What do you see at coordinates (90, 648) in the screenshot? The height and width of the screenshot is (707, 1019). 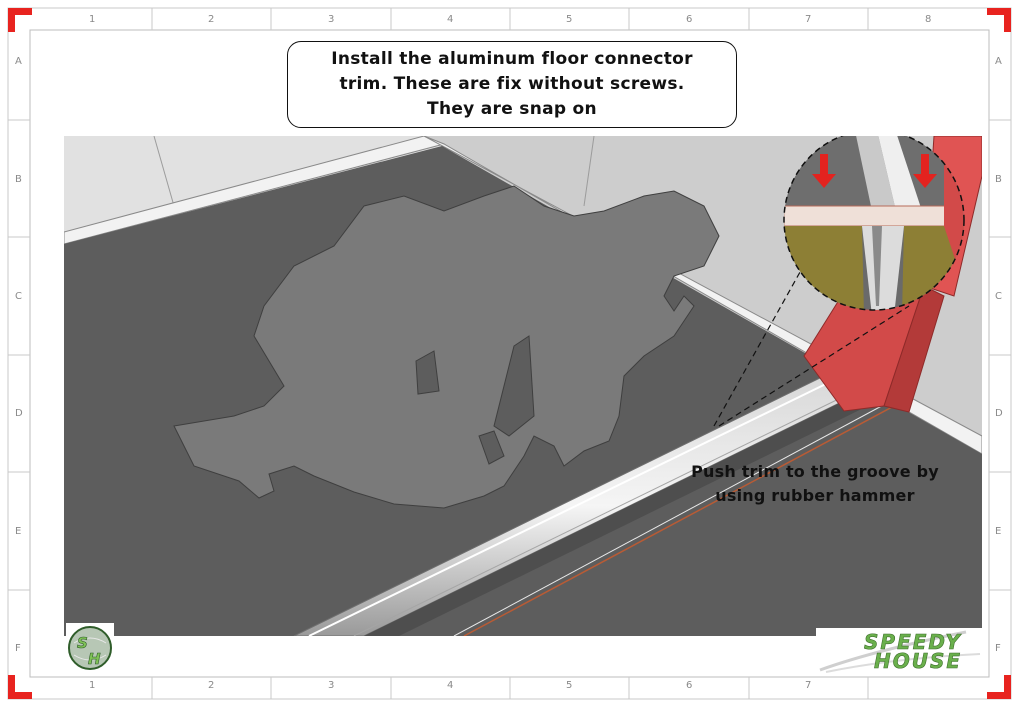 I see `sh-logo: S H` at bounding box center [90, 648].